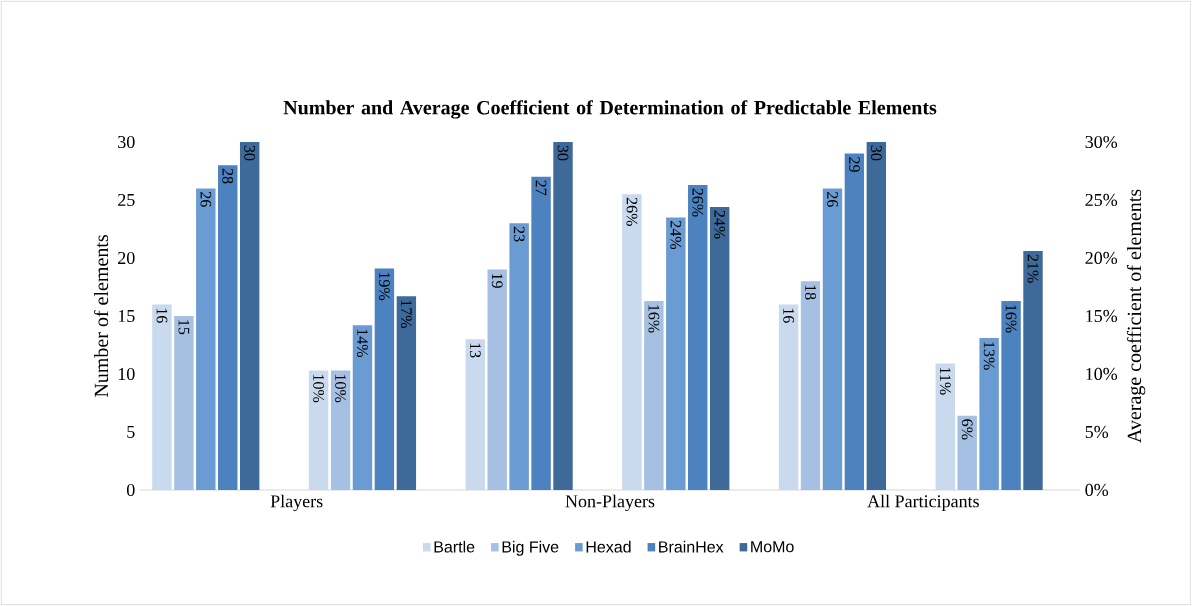 The image size is (1192, 606). Describe the element at coordinates (362, 343) in the screenshot. I see `data-label: 14%` at that location.